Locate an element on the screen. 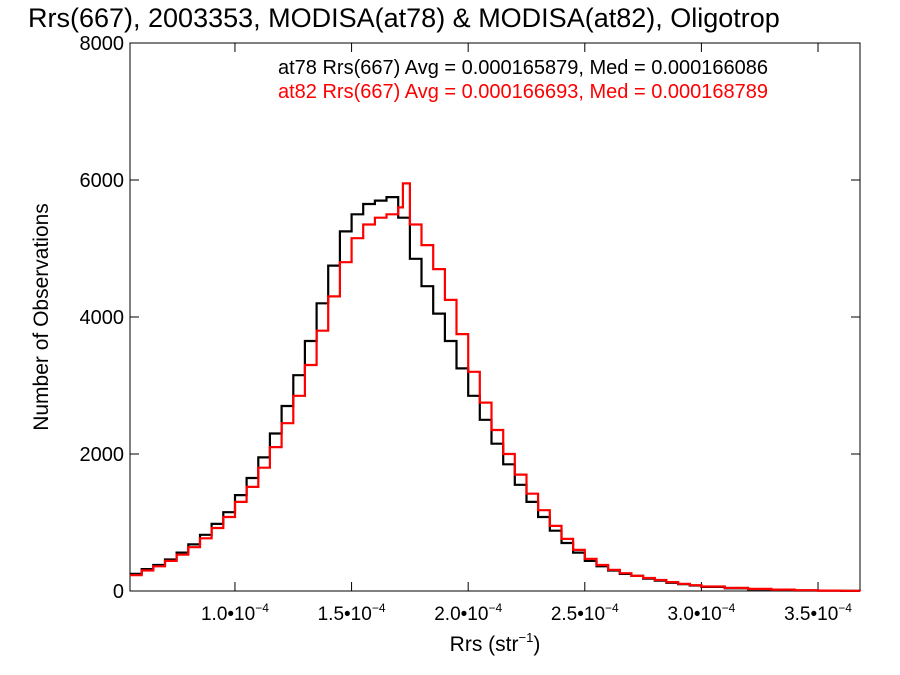 The height and width of the screenshot is (675, 900). x-tick-label: 3.0•10−4 is located at coordinates (701, 613).